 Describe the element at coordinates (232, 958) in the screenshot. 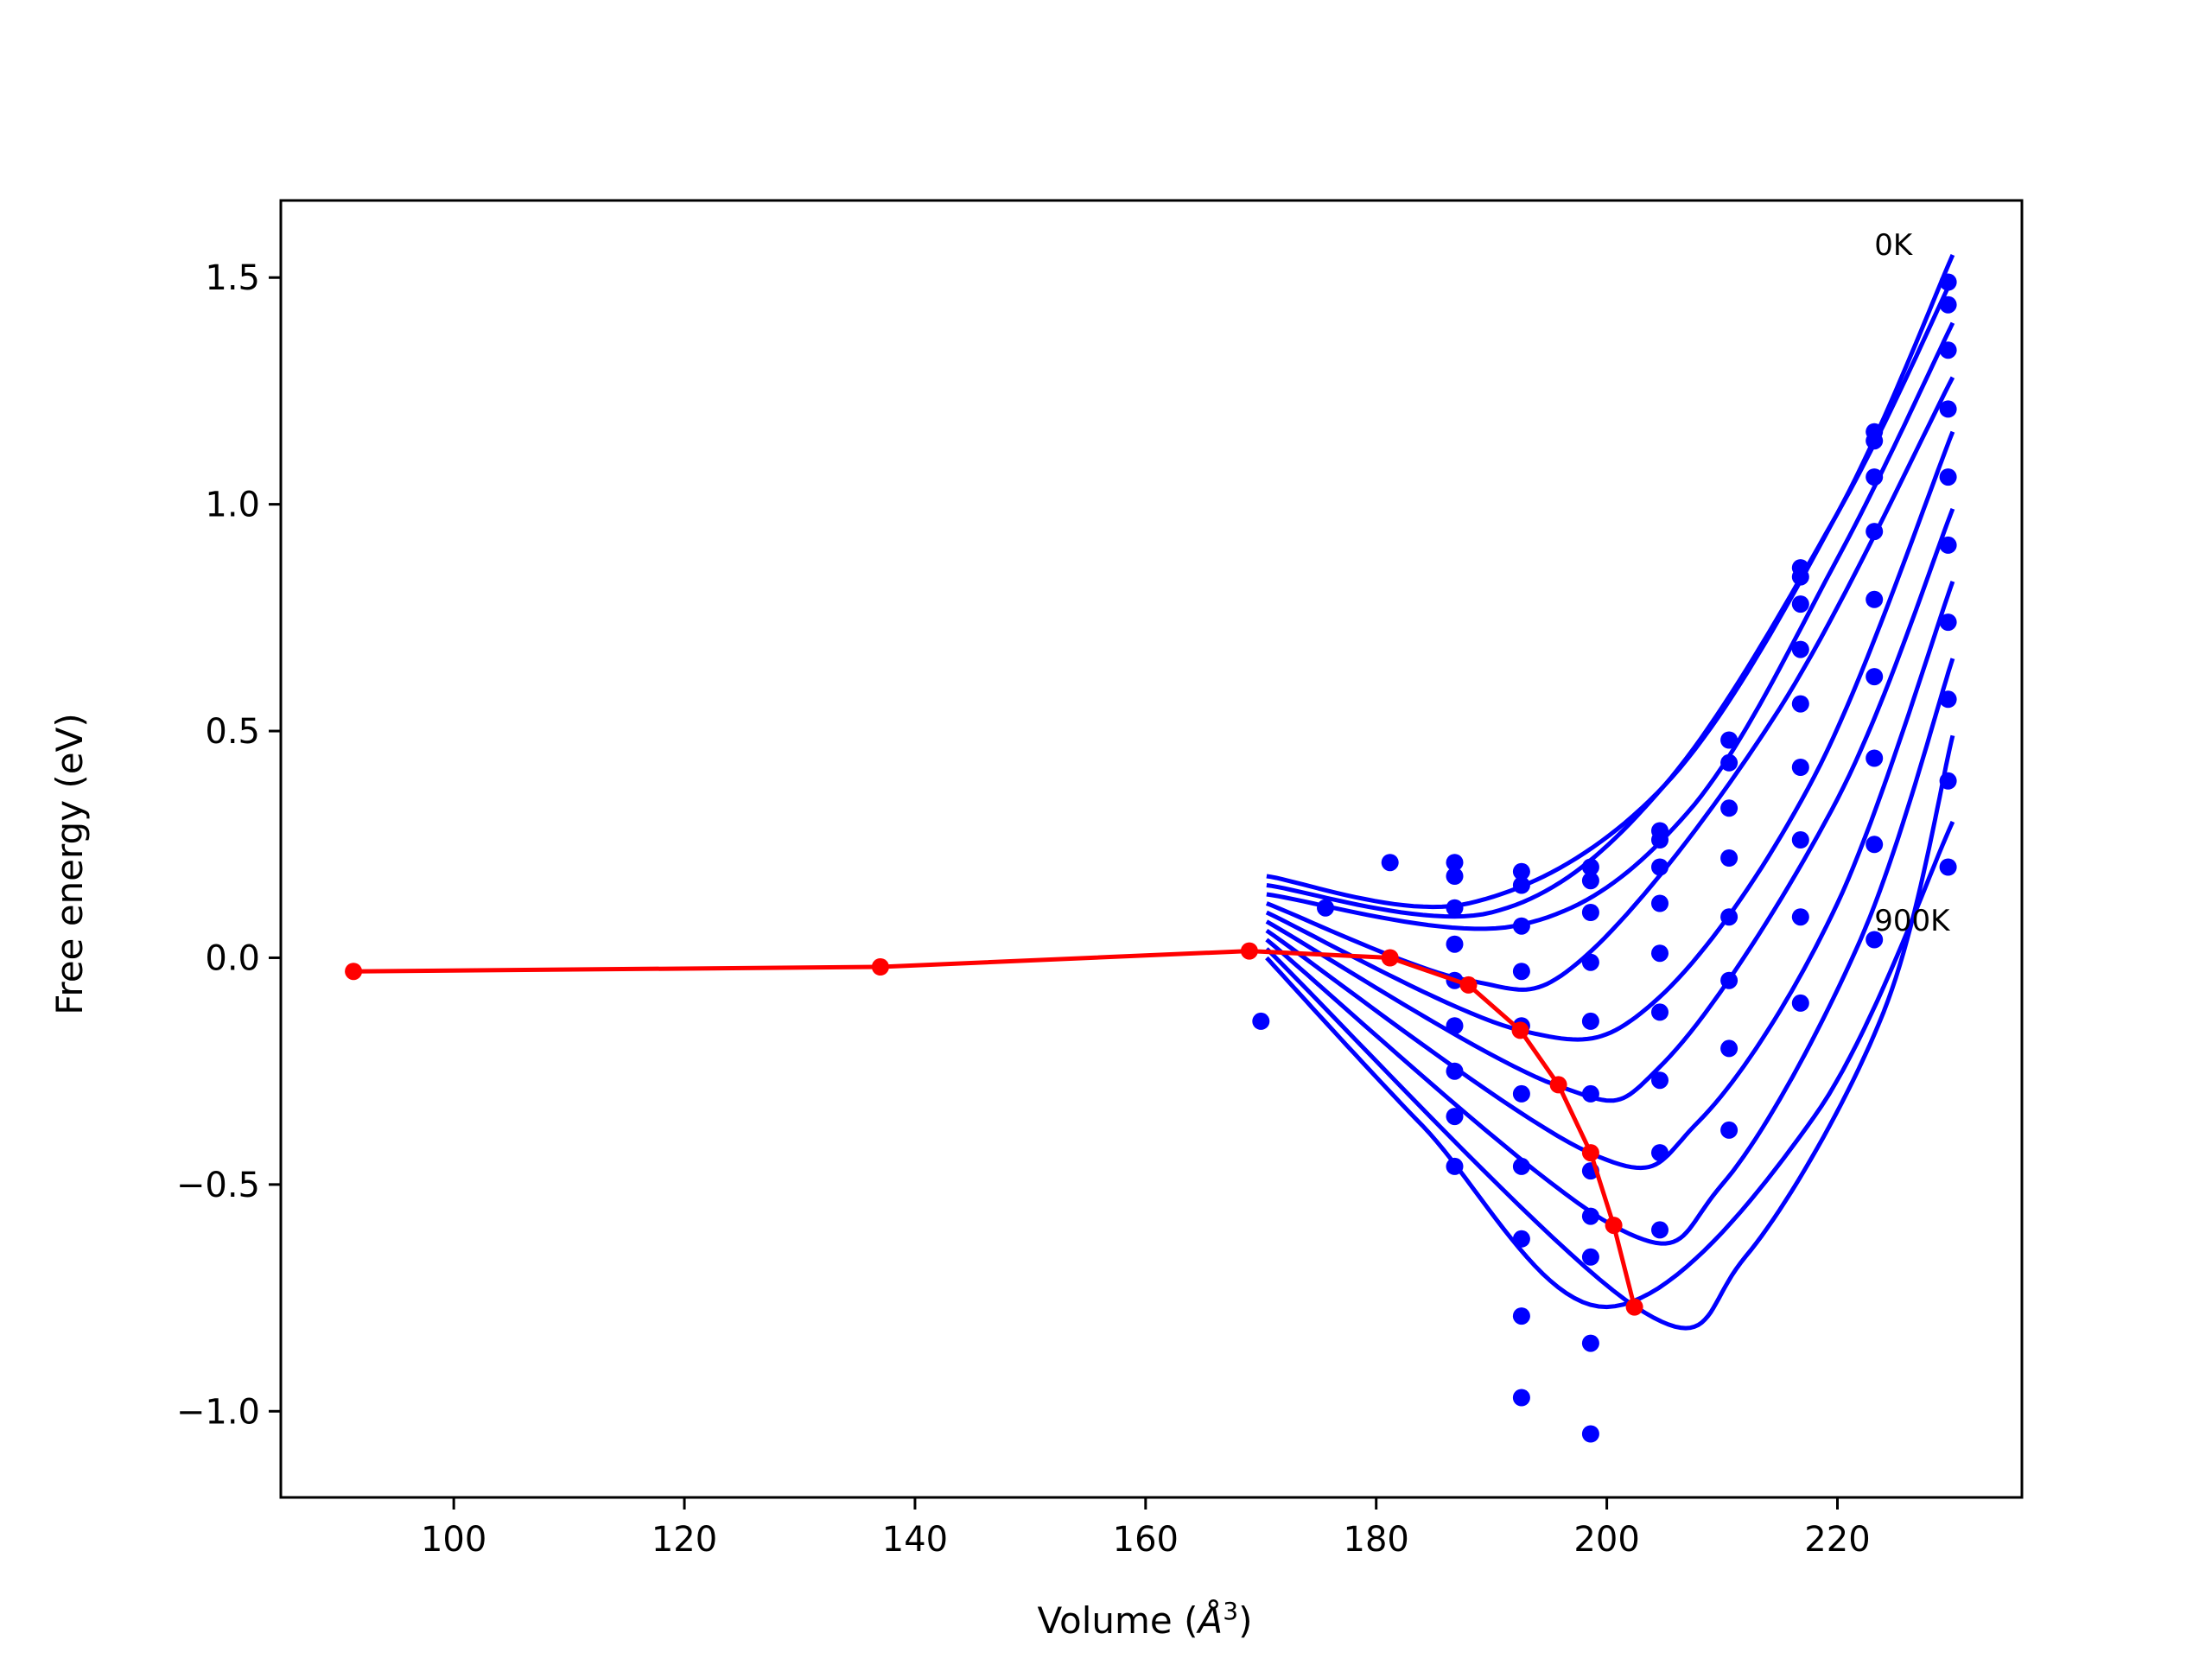

I see `y-tick-label: 0.0` at that location.